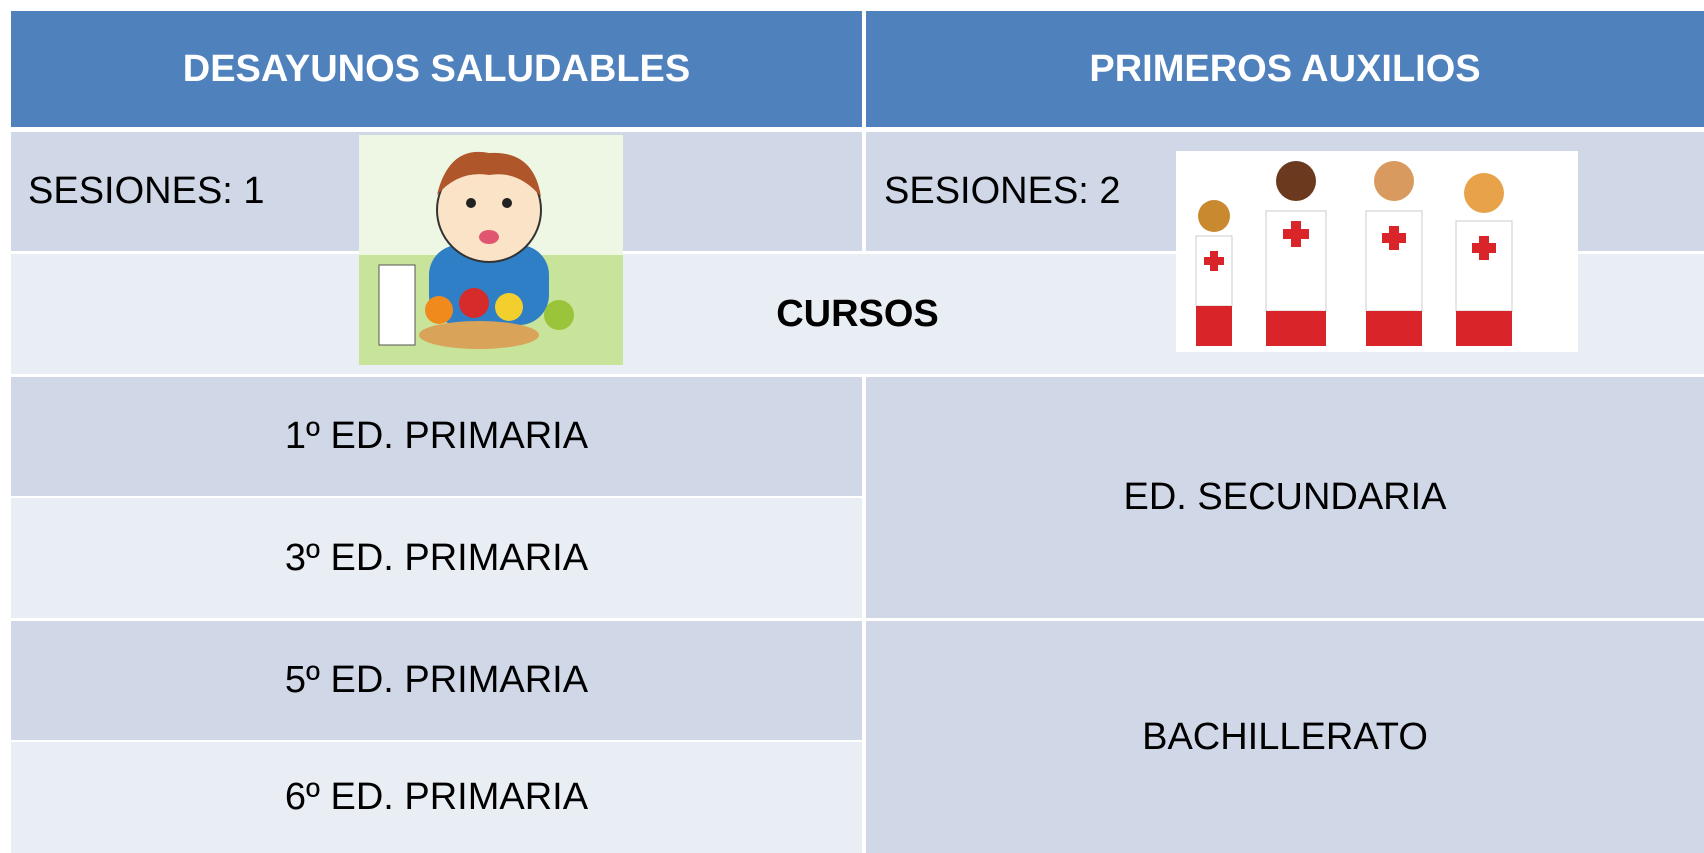 This screenshot has height=853, width=1704. What do you see at coordinates (436, 680) in the screenshot?
I see `course-cell: 5º ED. PRIMARIA` at bounding box center [436, 680].